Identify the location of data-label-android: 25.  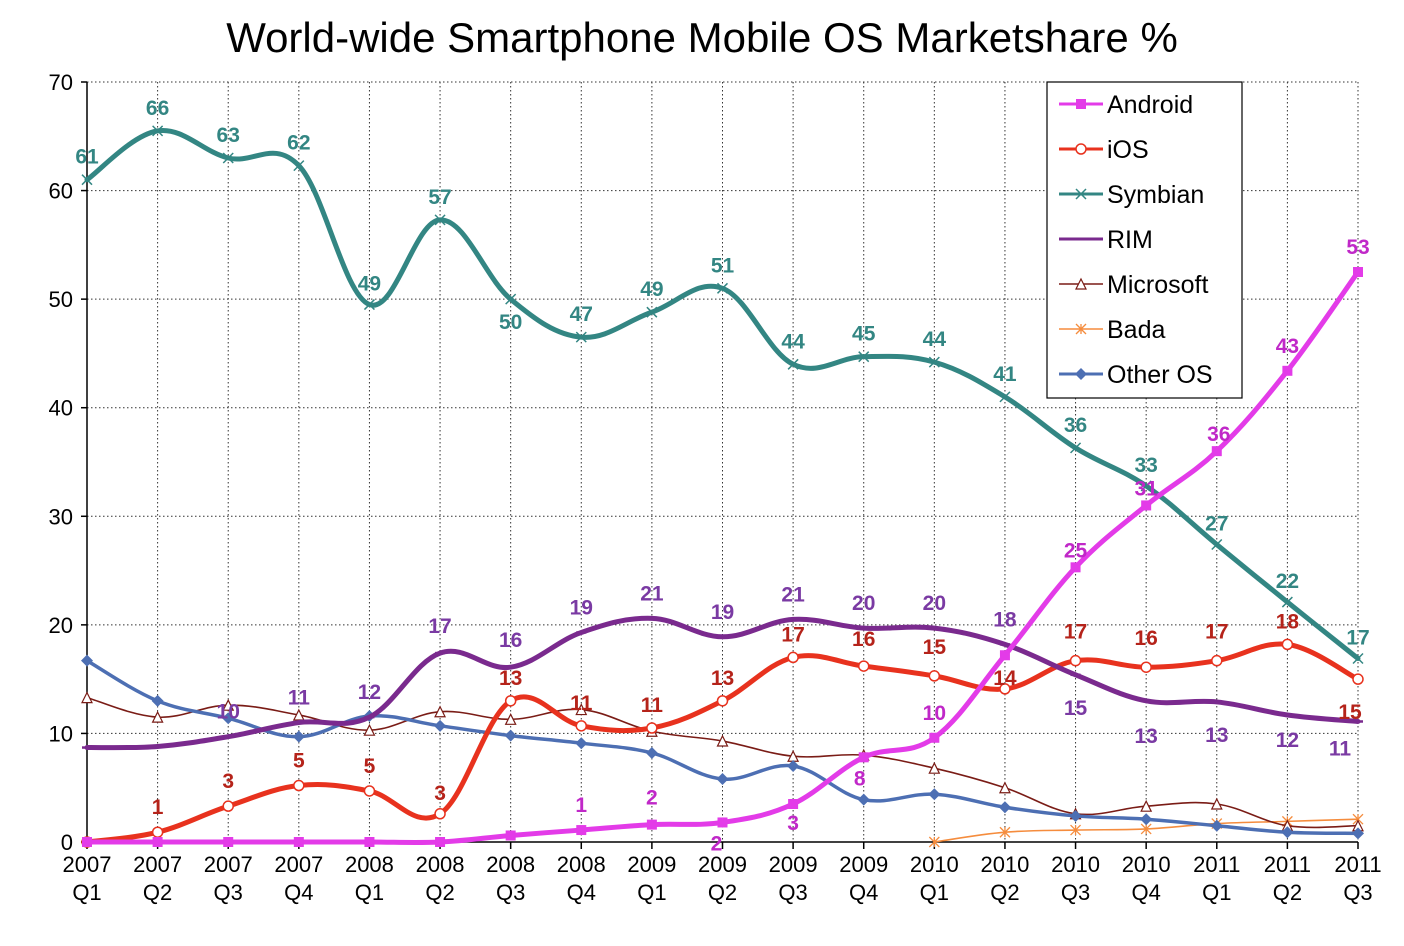
(1076, 550).